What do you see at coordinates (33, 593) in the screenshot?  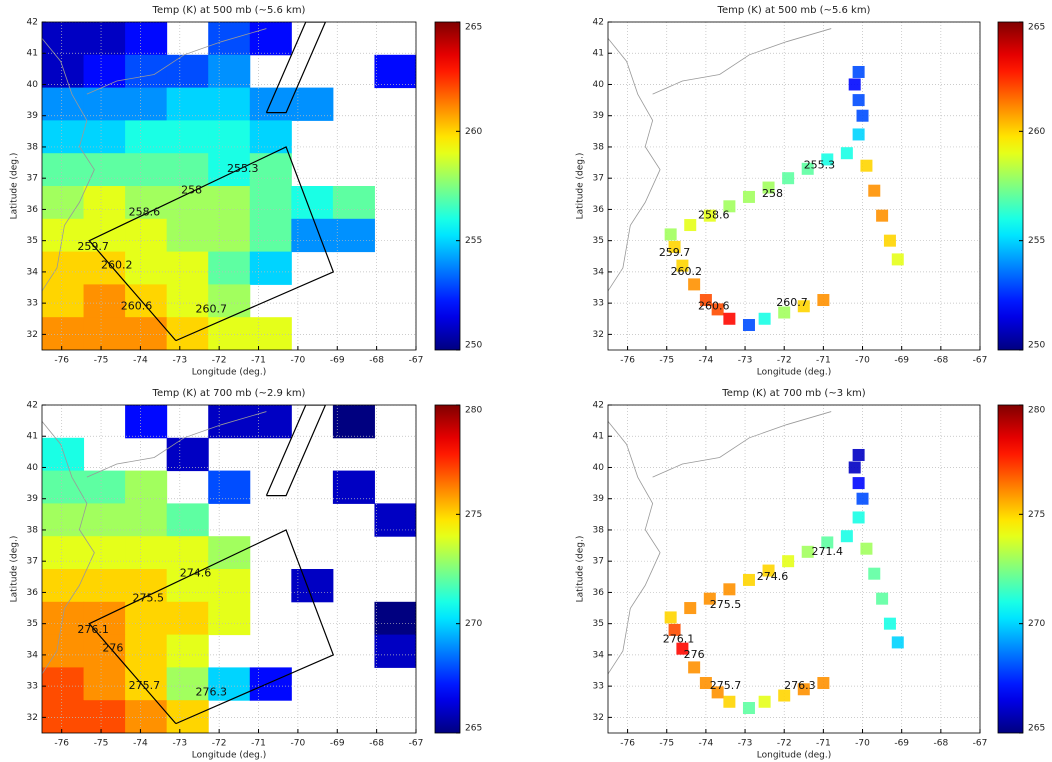 I see `y-tick-label: 36` at bounding box center [33, 593].